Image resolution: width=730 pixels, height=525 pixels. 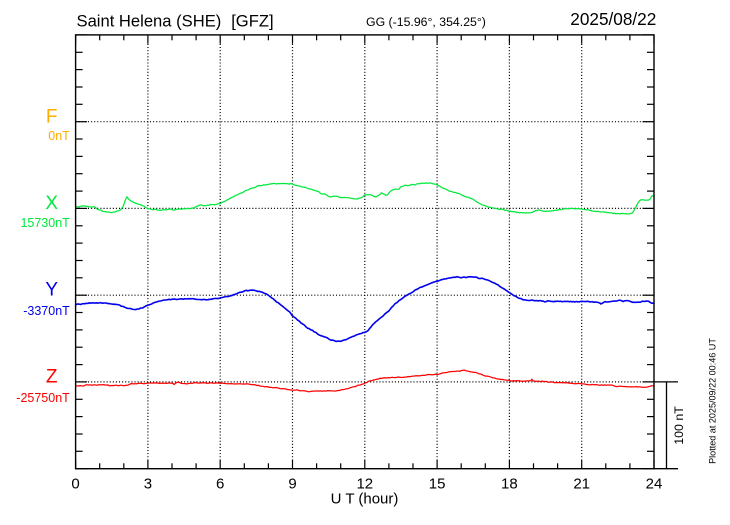 What do you see at coordinates (654, 483) in the screenshot?
I see `svg-text: 24` at bounding box center [654, 483].